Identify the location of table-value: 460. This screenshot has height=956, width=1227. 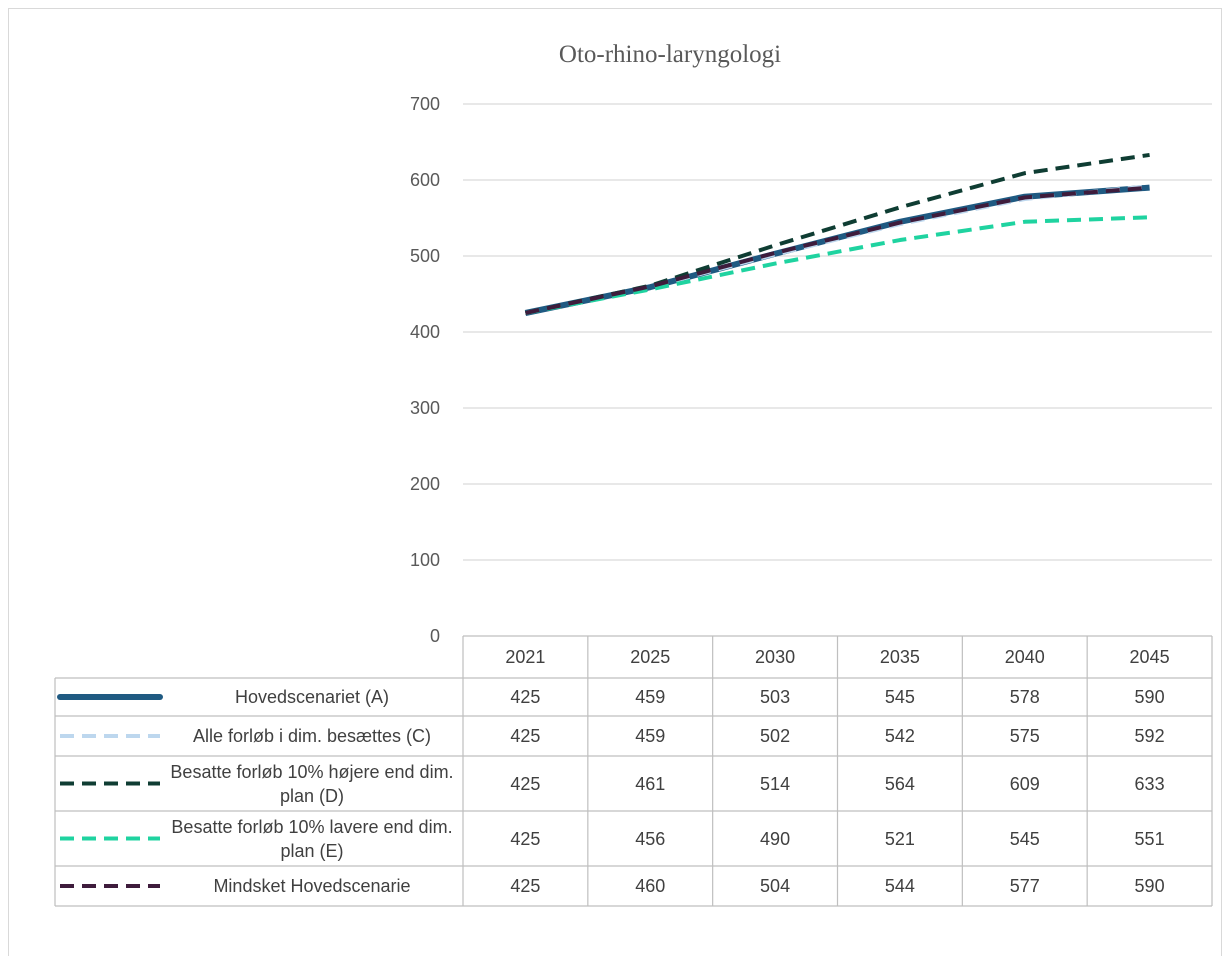
(650, 886).